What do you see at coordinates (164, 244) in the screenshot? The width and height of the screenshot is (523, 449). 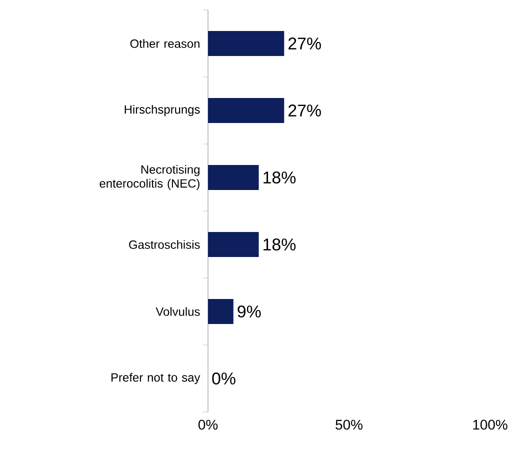 I see `y-tick-label: Gastroschisis` at bounding box center [164, 244].